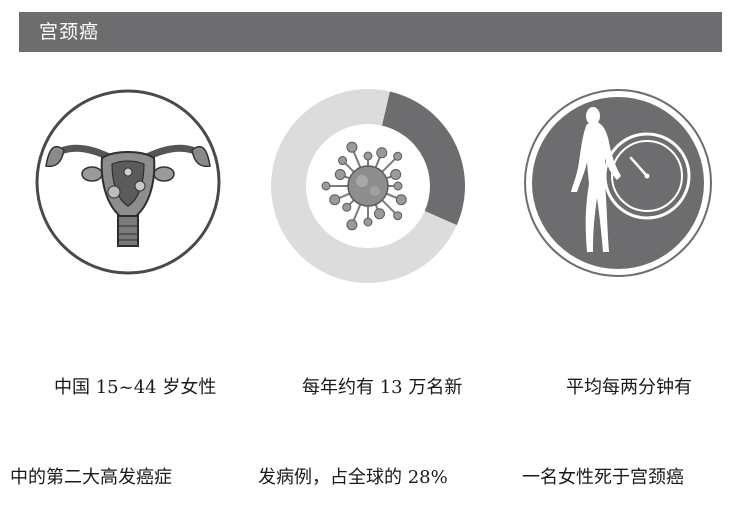  What do you see at coordinates (69, 32) in the screenshot?
I see `page-title: 宫颈癌` at bounding box center [69, 32].